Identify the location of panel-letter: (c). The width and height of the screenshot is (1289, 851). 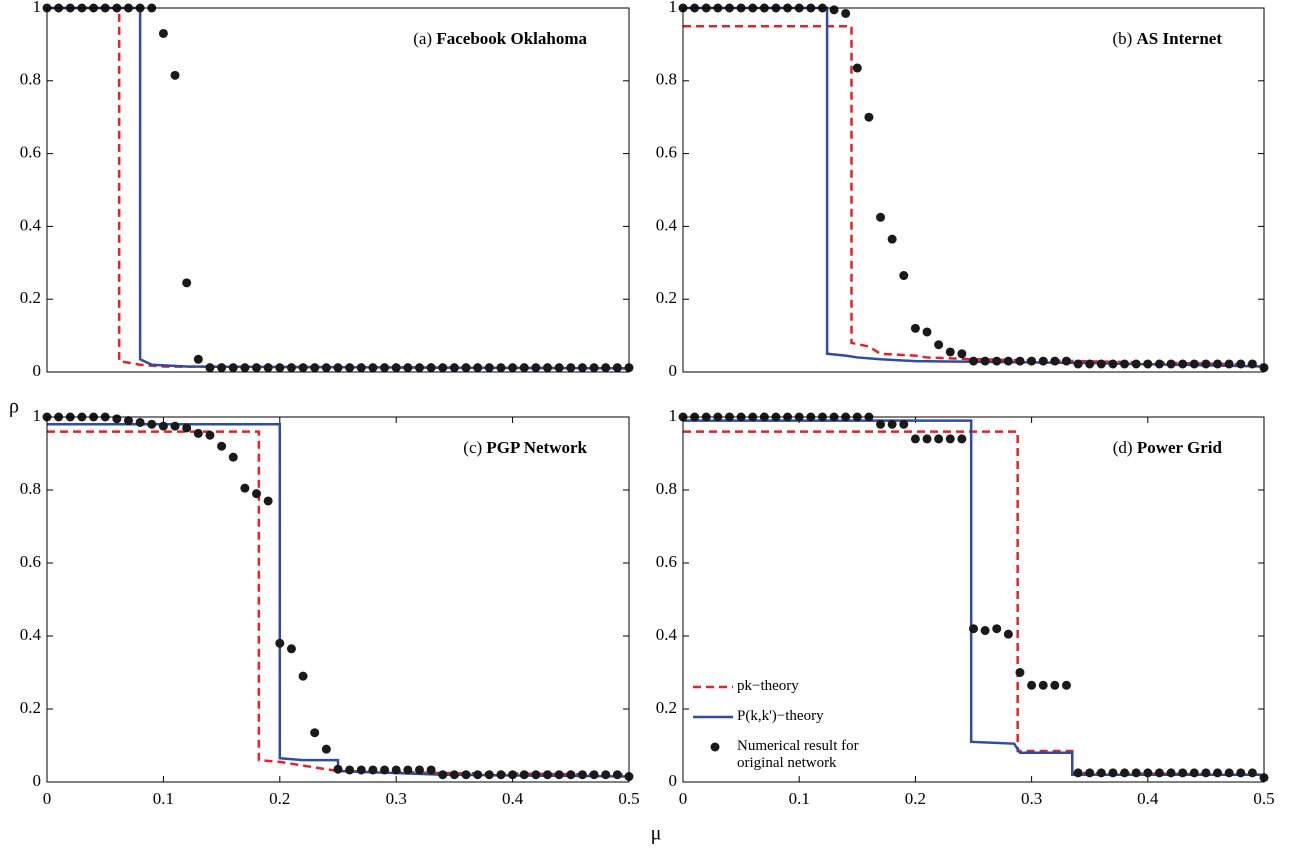
(472, 447).